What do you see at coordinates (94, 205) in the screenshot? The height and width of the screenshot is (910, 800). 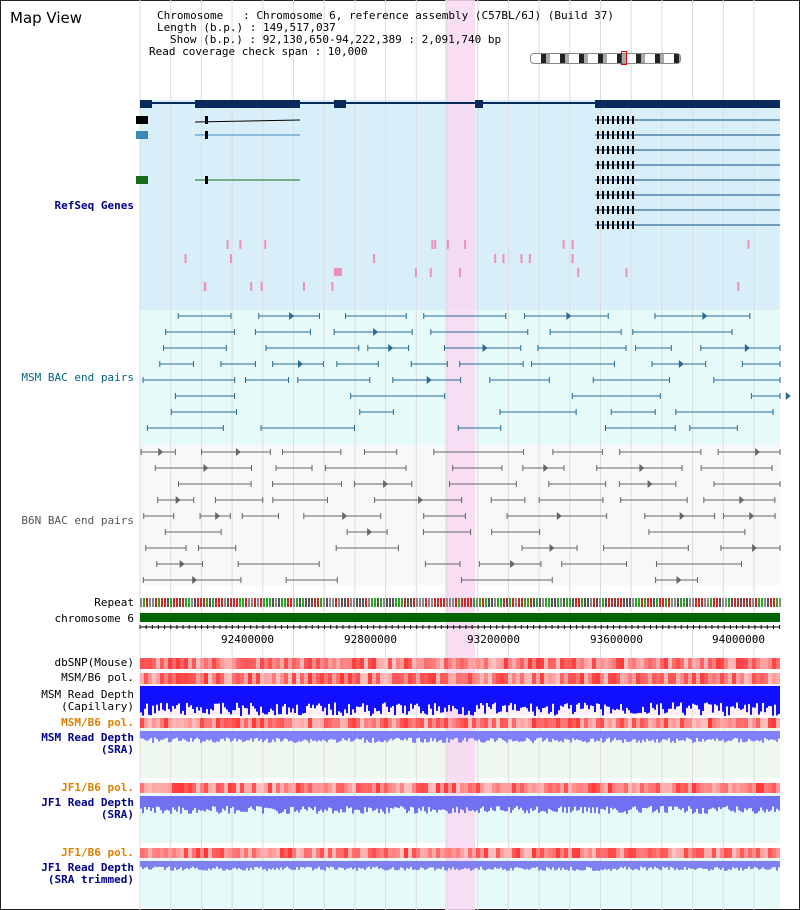 I see `refseq-genes-label: RefSeq Genes` at bounding box center [94, 205].